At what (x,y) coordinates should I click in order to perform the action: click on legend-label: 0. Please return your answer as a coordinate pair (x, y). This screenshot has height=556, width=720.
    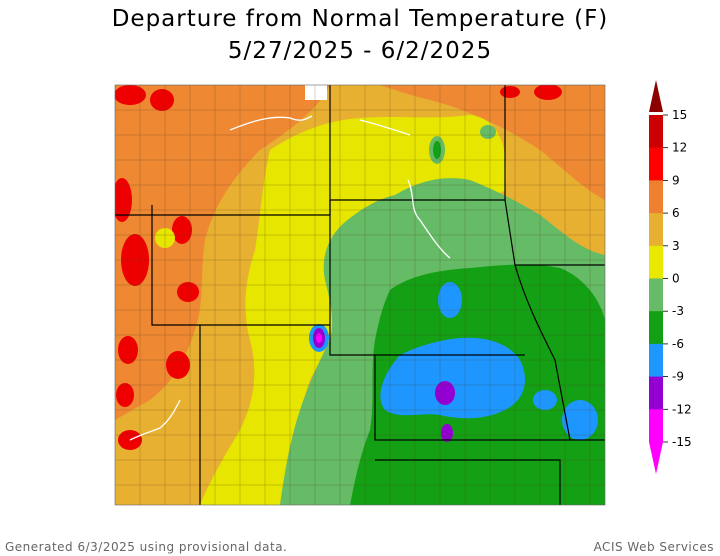
    Looking at the image, I should click on (676, 279).